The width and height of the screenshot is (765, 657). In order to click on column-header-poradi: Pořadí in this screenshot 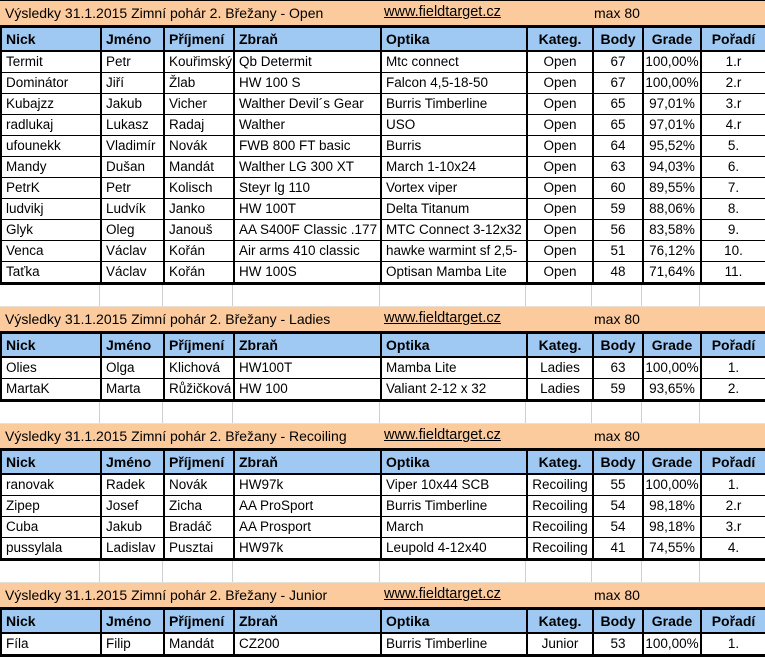, I will do `click(732, 38)`.